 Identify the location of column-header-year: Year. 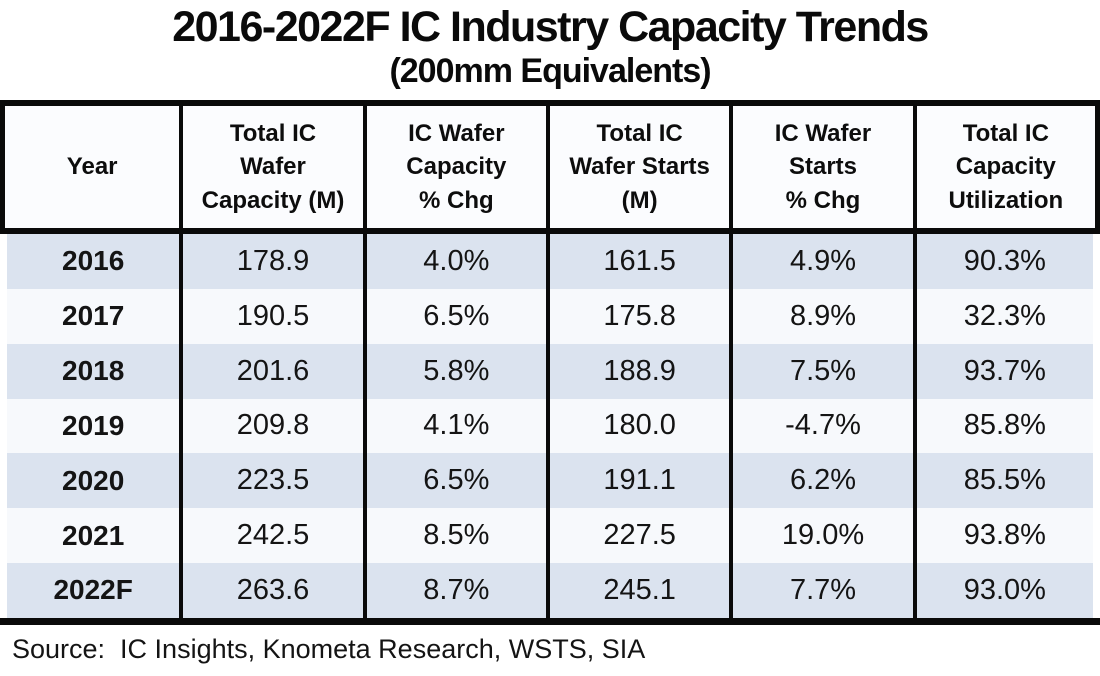
(92, 167).